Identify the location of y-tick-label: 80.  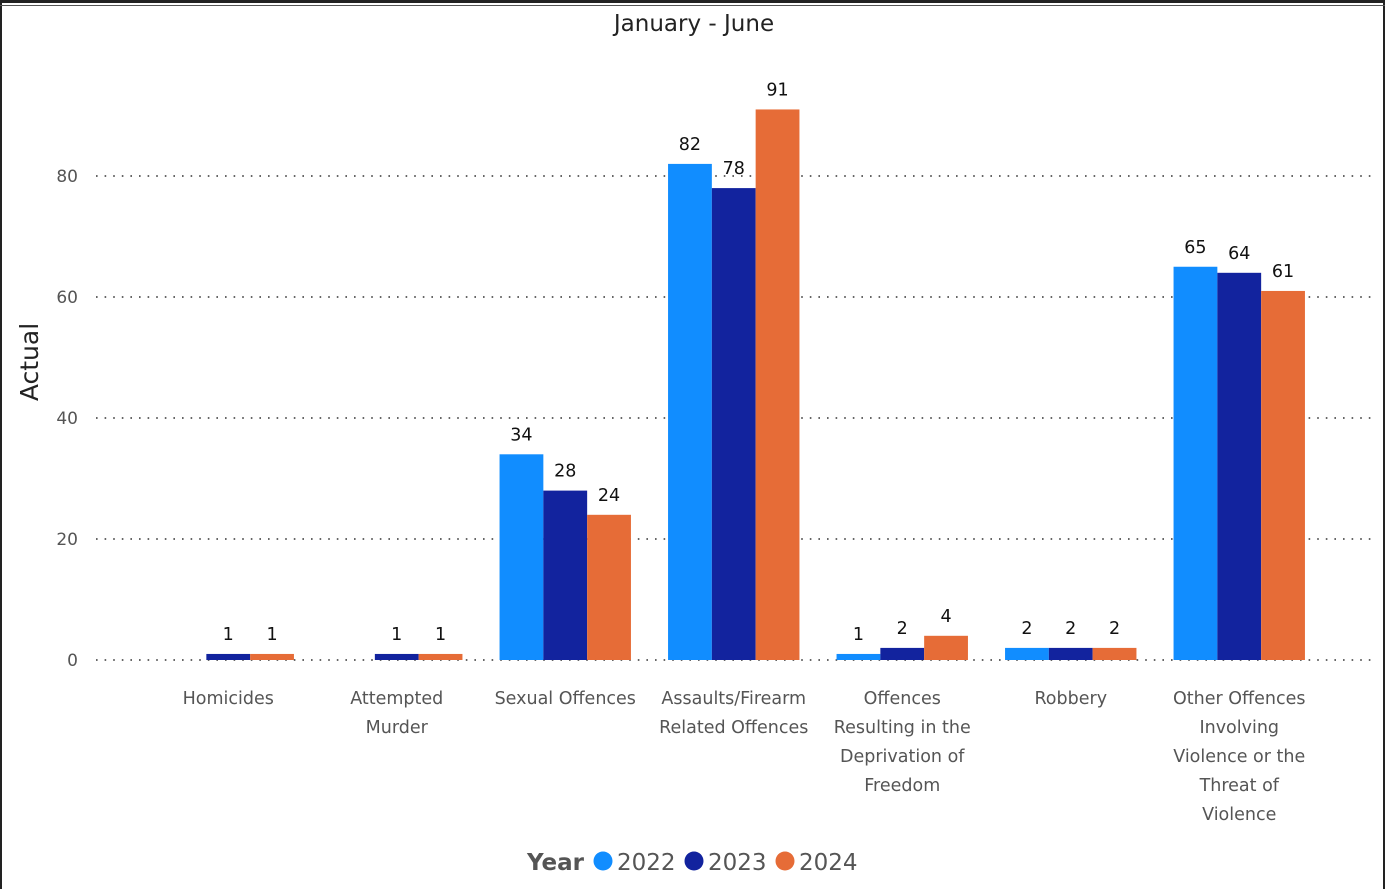
(67, 177).